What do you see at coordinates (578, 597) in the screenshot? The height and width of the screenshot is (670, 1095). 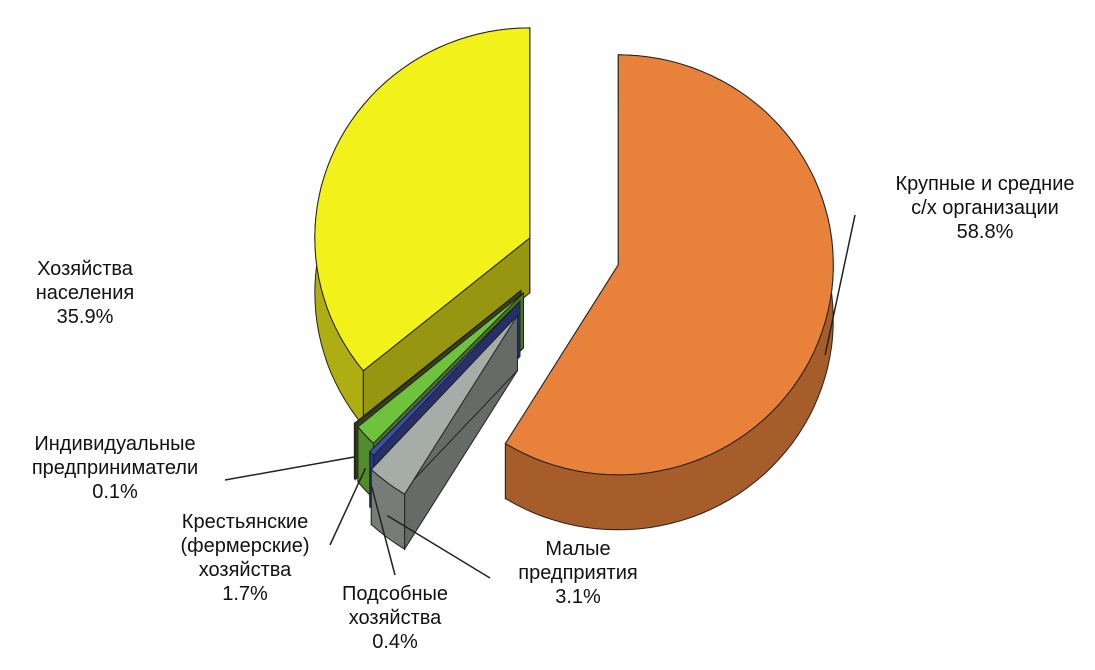 I see `slice-value-label: 3.1%` at bounding box center [578, 597].